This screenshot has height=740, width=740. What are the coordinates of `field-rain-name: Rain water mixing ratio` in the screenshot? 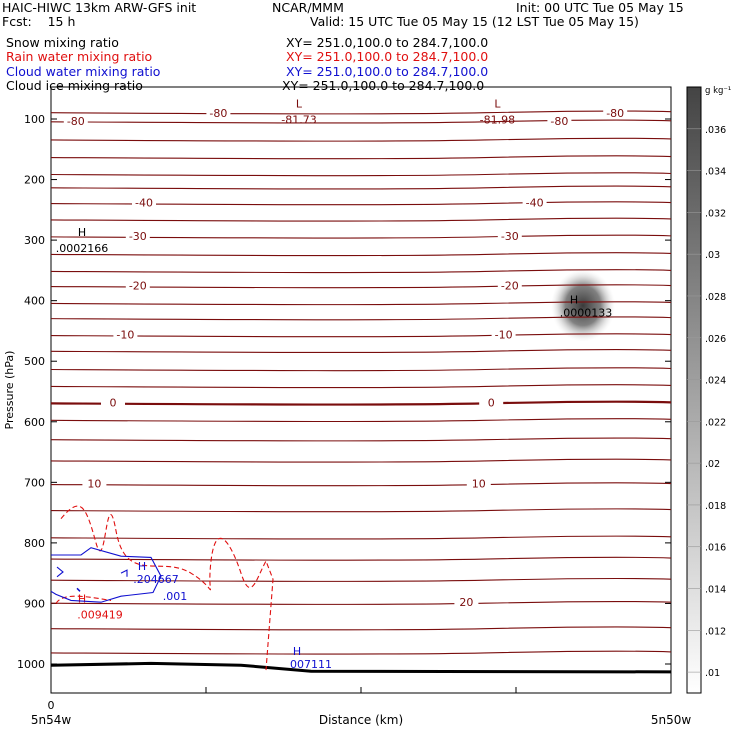 It's located at (79, 56).